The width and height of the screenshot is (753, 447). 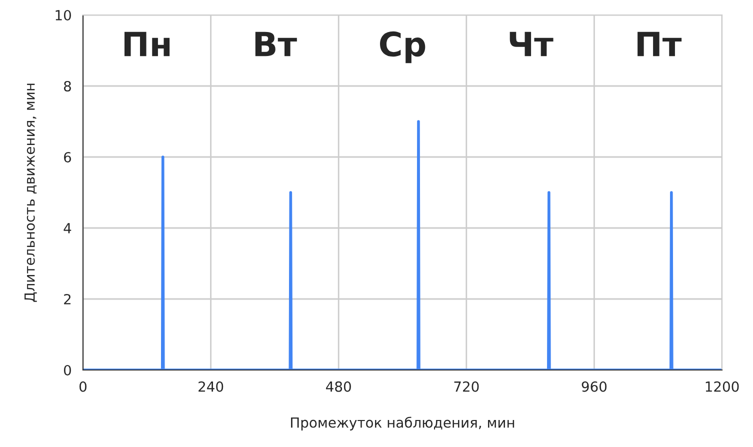 What do you see at coordinates (30, 193) in the screenshot?
I see `y-axis-title: Длительность движения, мин` at bounding box center [30, 193].